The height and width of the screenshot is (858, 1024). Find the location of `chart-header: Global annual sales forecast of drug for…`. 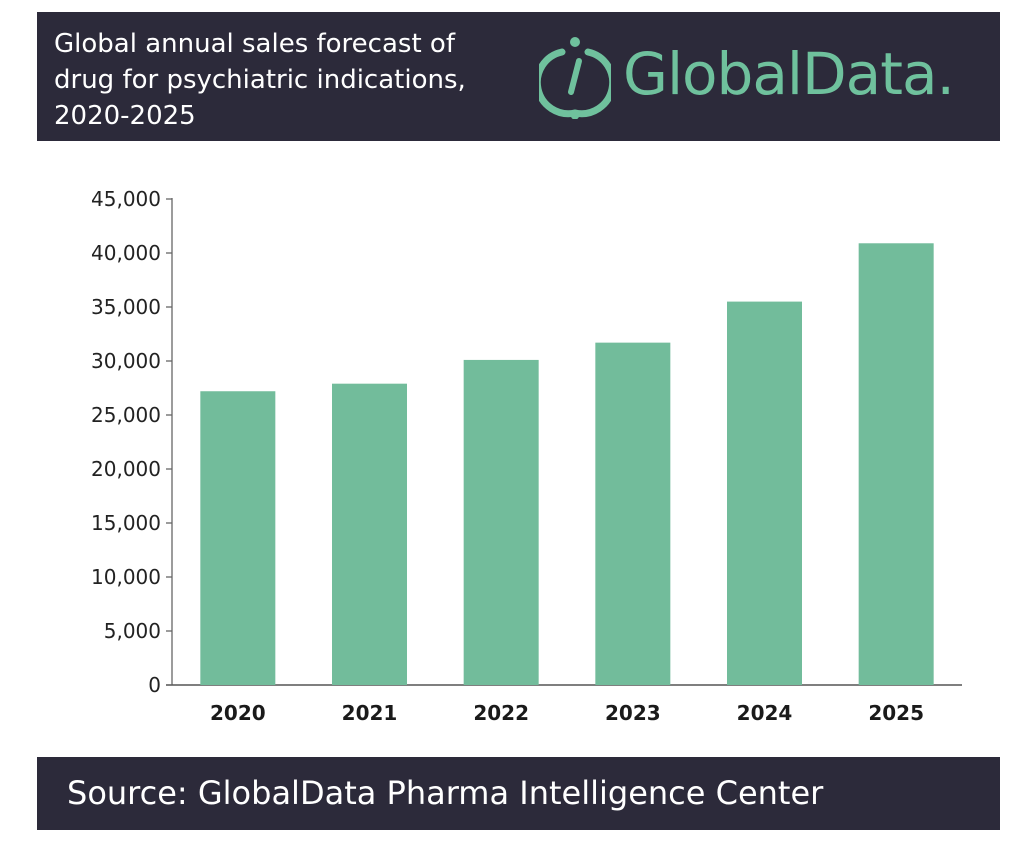

chart-header: Global annual sales forecast of drug for… is located at coordinates (518, 76).